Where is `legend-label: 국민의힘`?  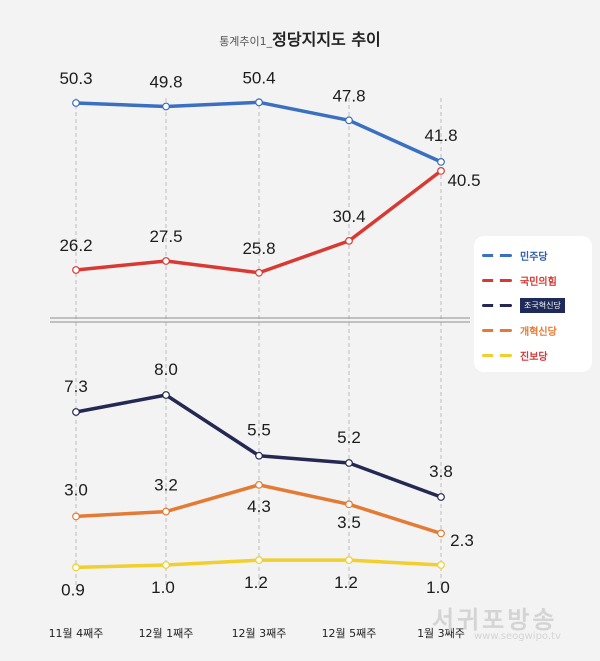
legend-label: 국민의힘 is located at coordinates (538, 282).